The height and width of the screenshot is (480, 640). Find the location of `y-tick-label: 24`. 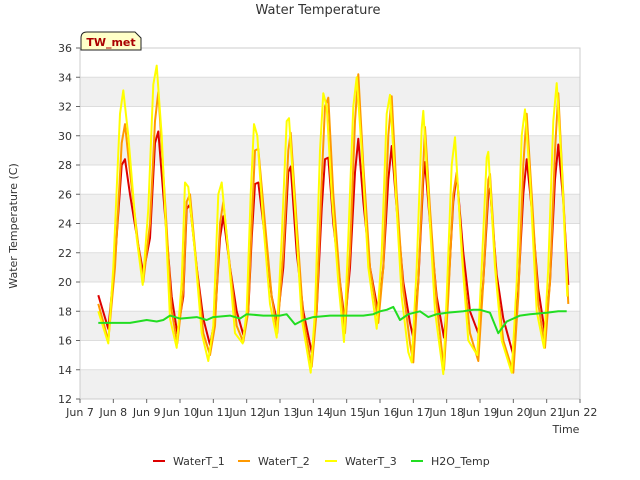

y-tick-label: 24 is located at coordinates (65, 224).